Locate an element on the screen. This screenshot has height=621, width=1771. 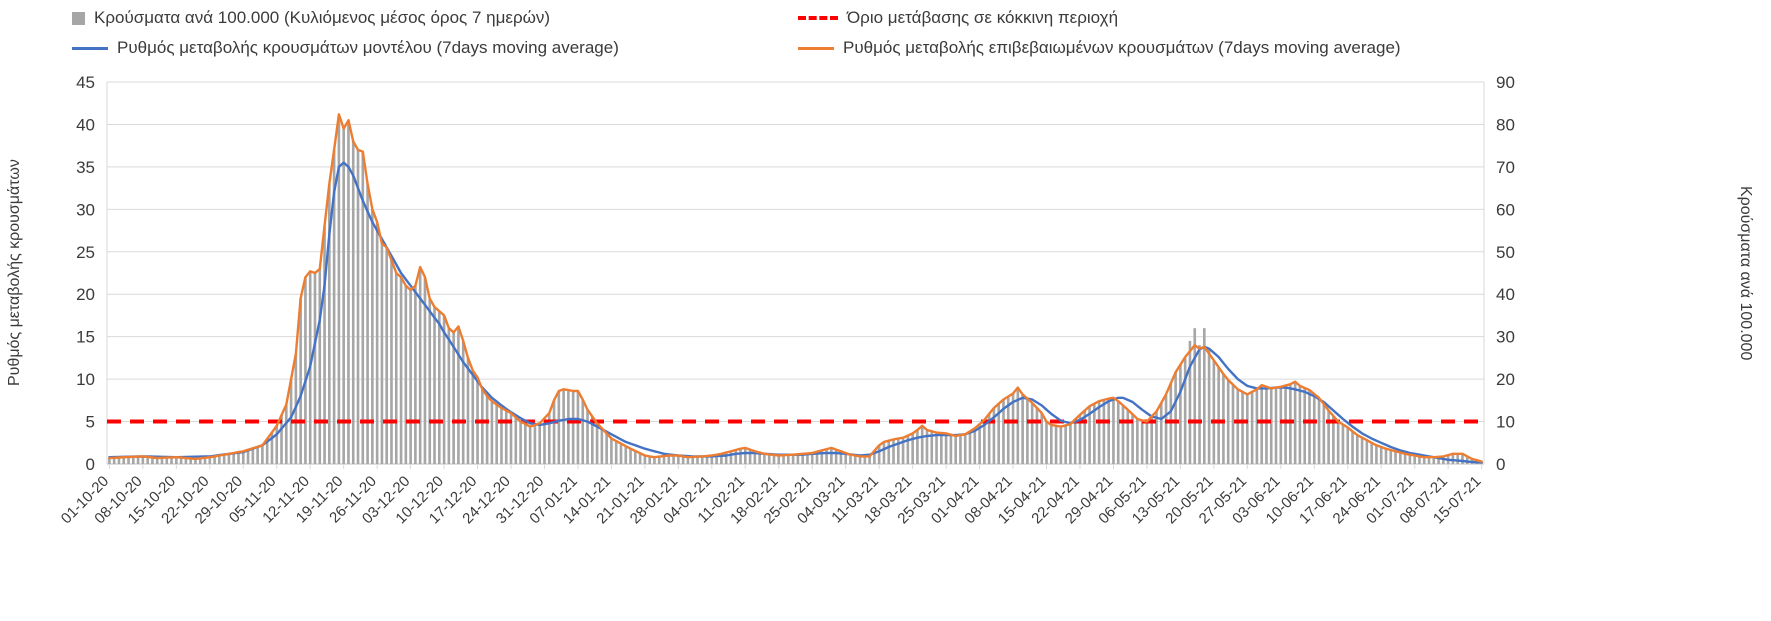
left-axis-tick-labels: 0 5 10 15 20 25 30 35 40 45 is located at coordinates (85, 273).